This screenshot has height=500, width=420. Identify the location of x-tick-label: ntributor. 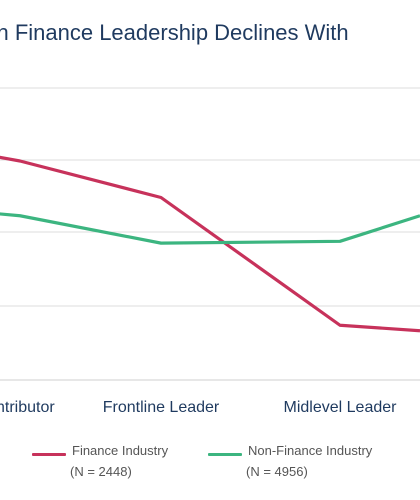
(27, 407).